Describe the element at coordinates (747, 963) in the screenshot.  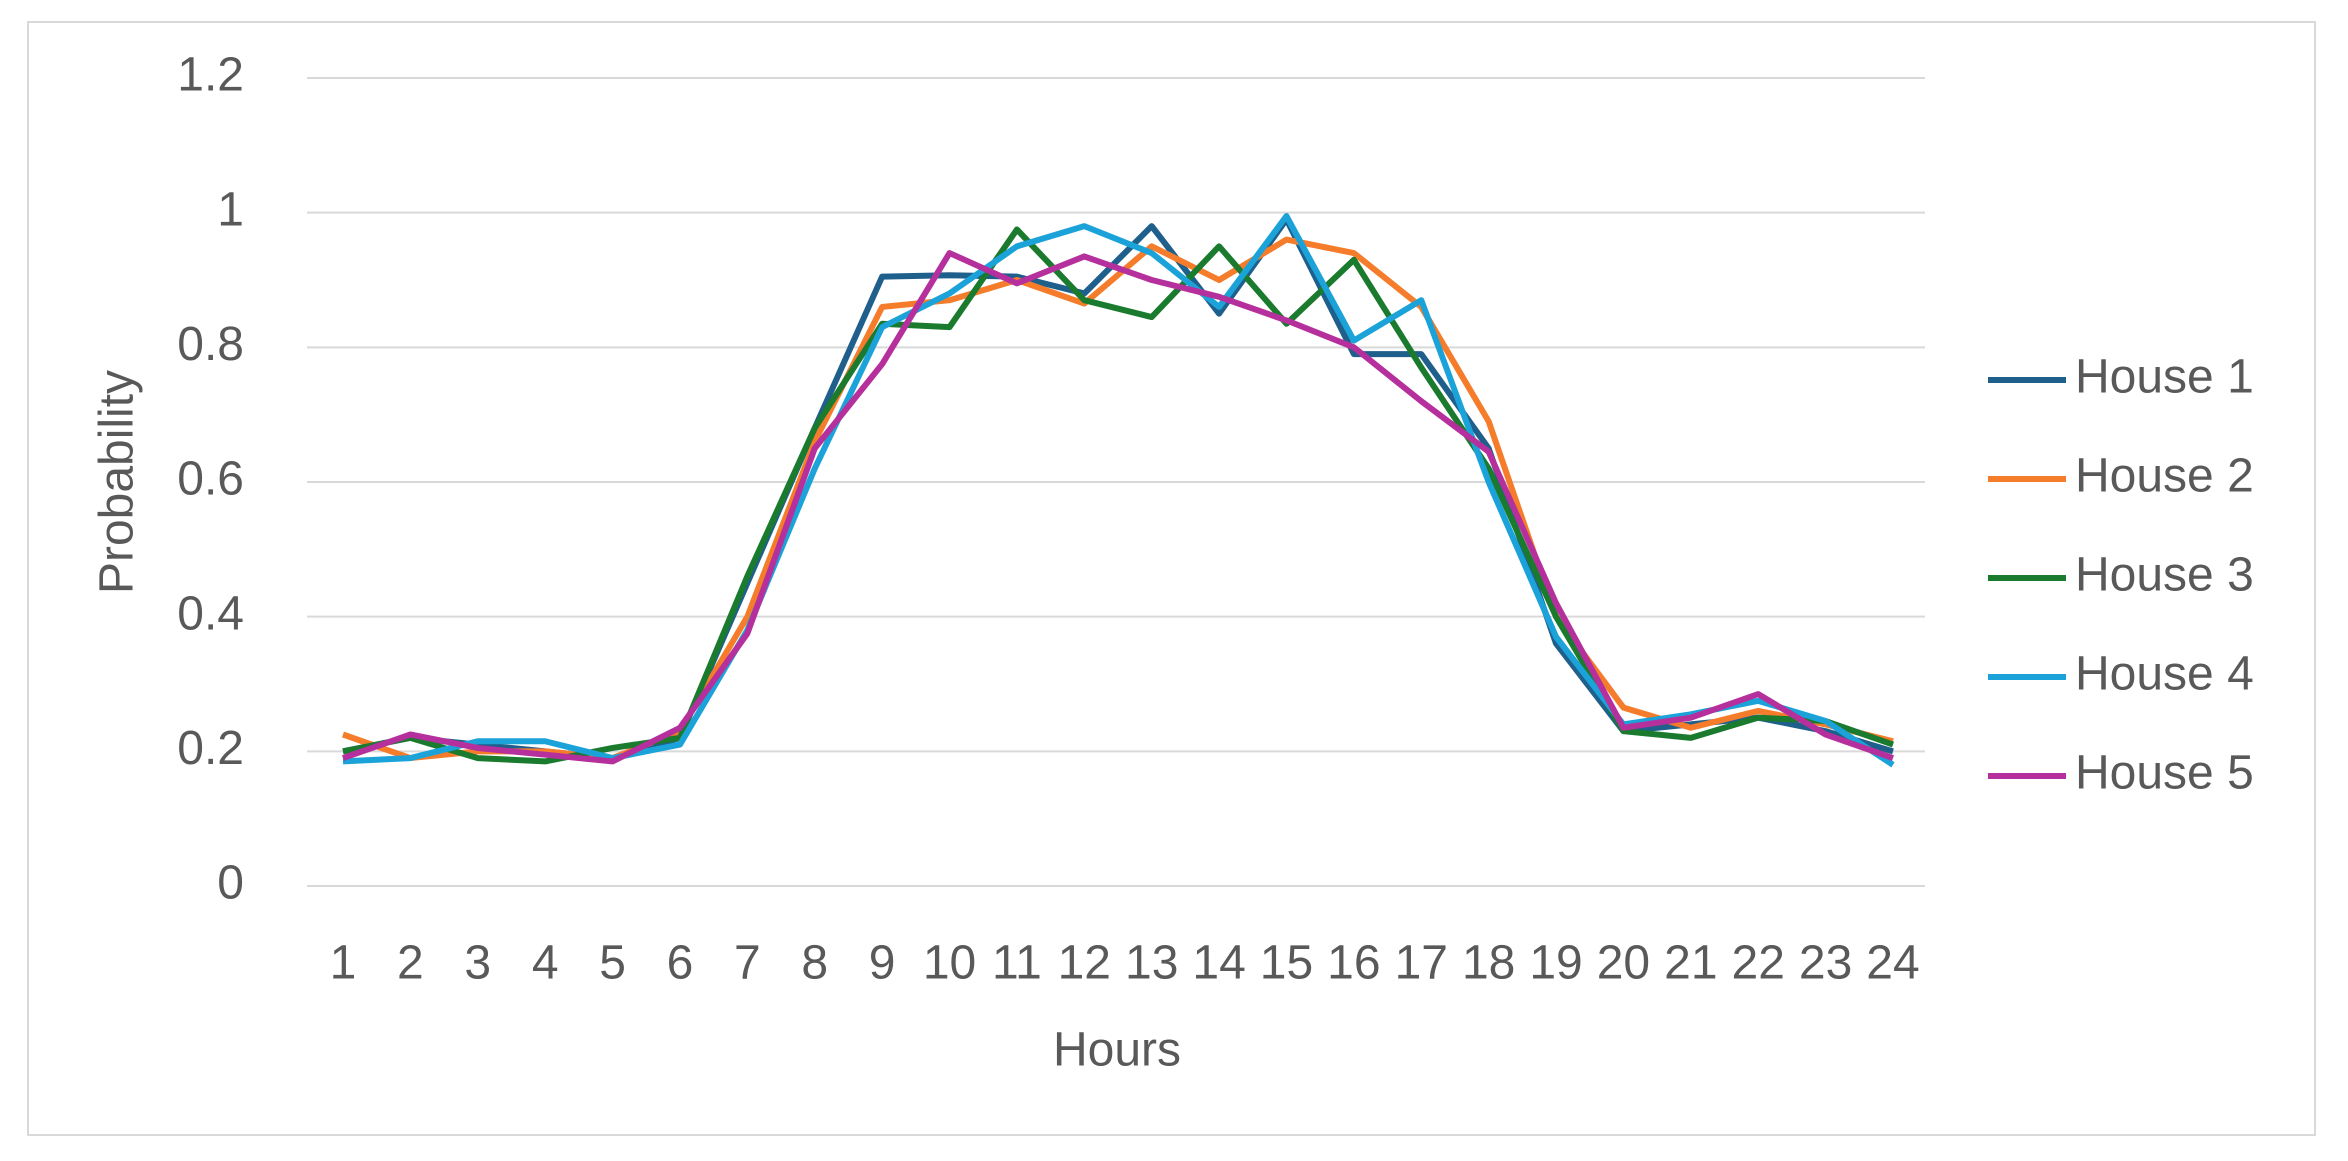
I see `x-tick-label: 7` at that location.